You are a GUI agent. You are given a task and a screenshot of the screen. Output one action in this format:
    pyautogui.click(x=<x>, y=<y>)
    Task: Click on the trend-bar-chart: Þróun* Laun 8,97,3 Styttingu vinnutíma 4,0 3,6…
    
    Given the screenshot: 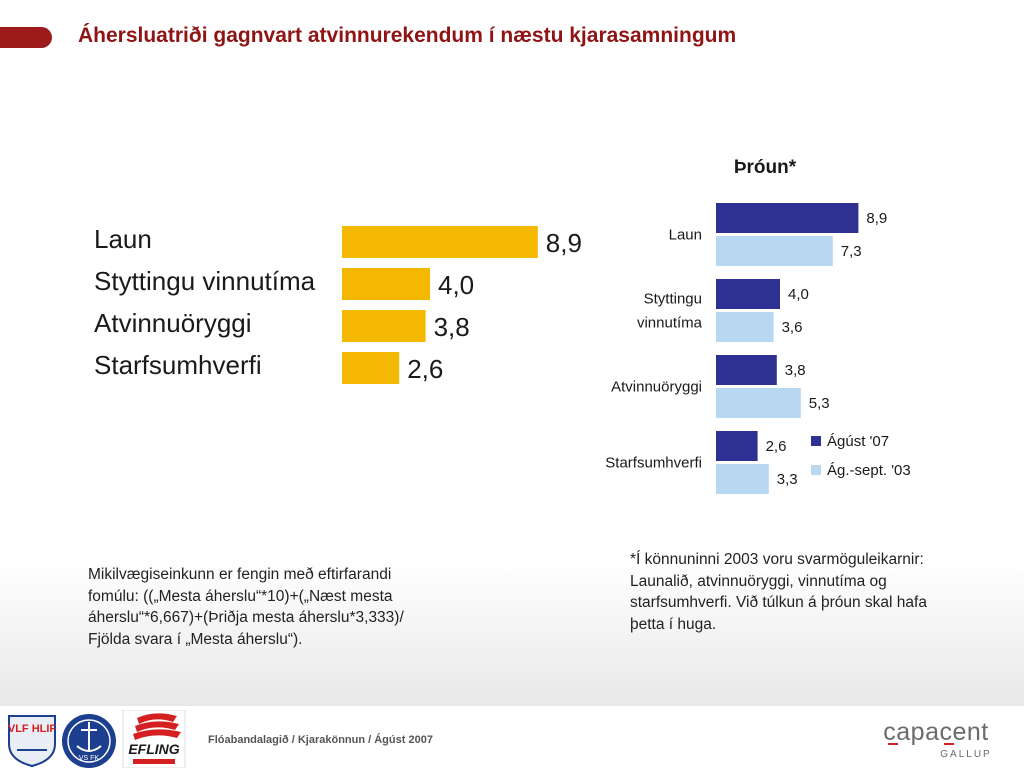 What is the action you would take?
    pyautogui.click(x=758, y=325)
    